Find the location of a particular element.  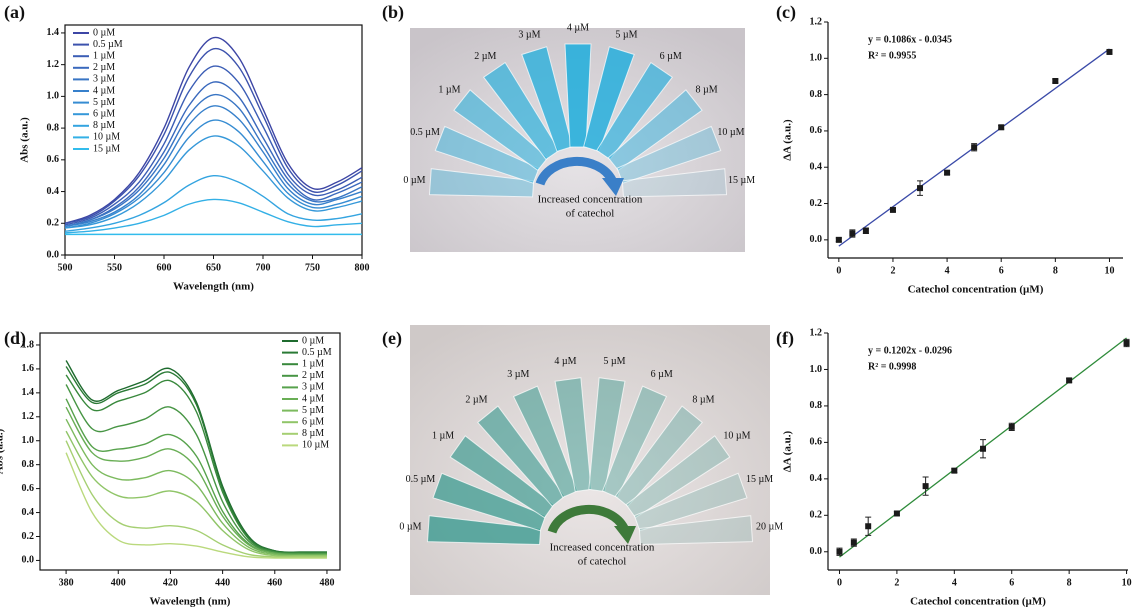

tube-label: 10 µM is located at coordinates (736, 435).